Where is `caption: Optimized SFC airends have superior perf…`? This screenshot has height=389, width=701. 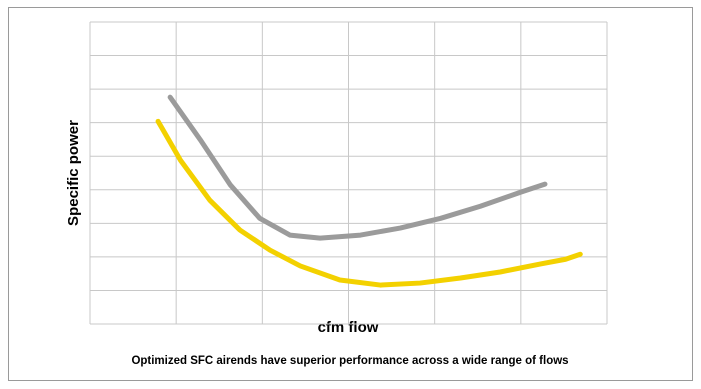 caption: Optimized SFC airends have superior perf… is located at coordinates (349, 361).